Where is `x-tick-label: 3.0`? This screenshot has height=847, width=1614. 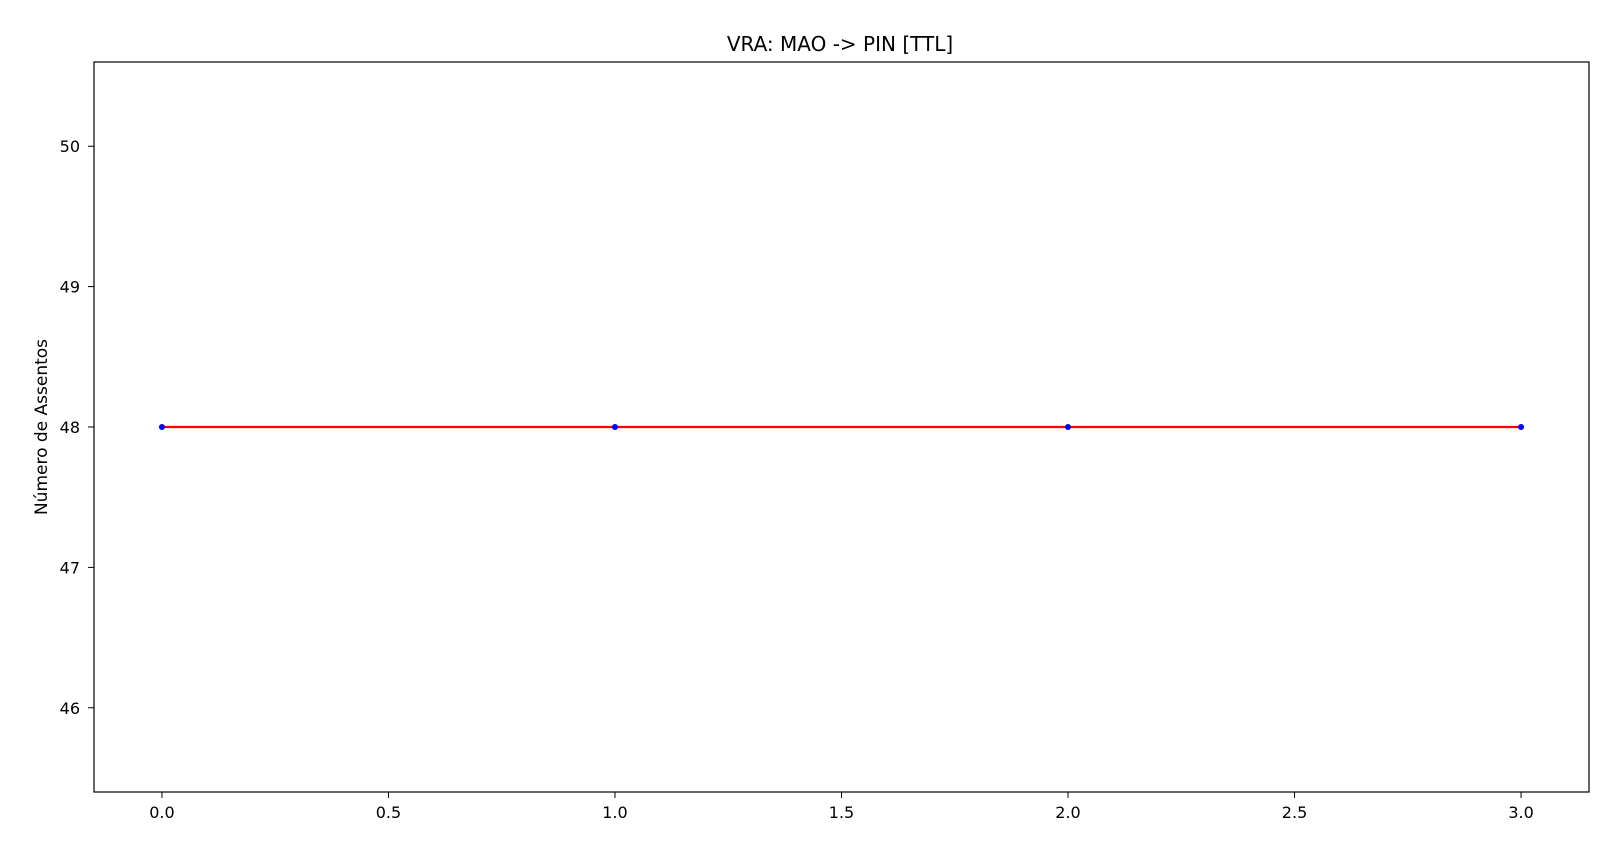
x-tick-label: 3.0 is located at coordinates (1520, 812).